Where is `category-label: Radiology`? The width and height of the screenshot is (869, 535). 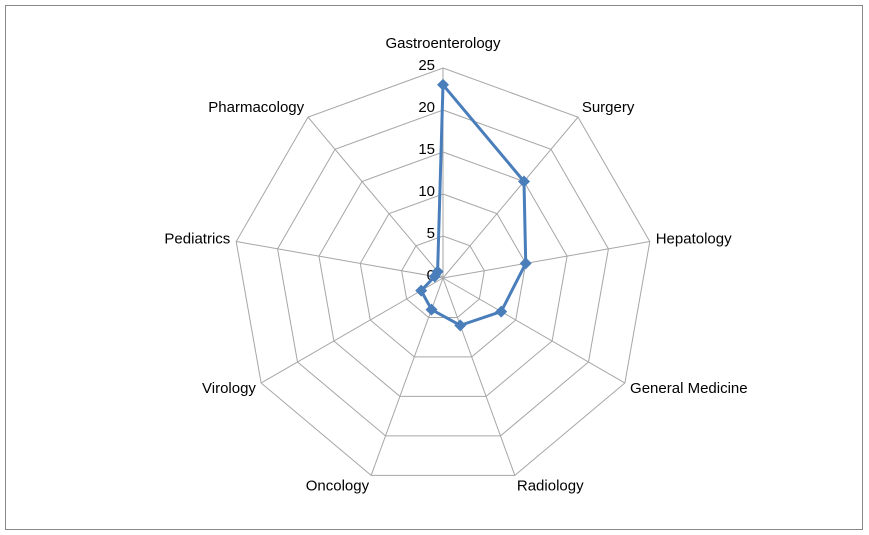 category-label: Radiology is located at coordinates (550, 486).